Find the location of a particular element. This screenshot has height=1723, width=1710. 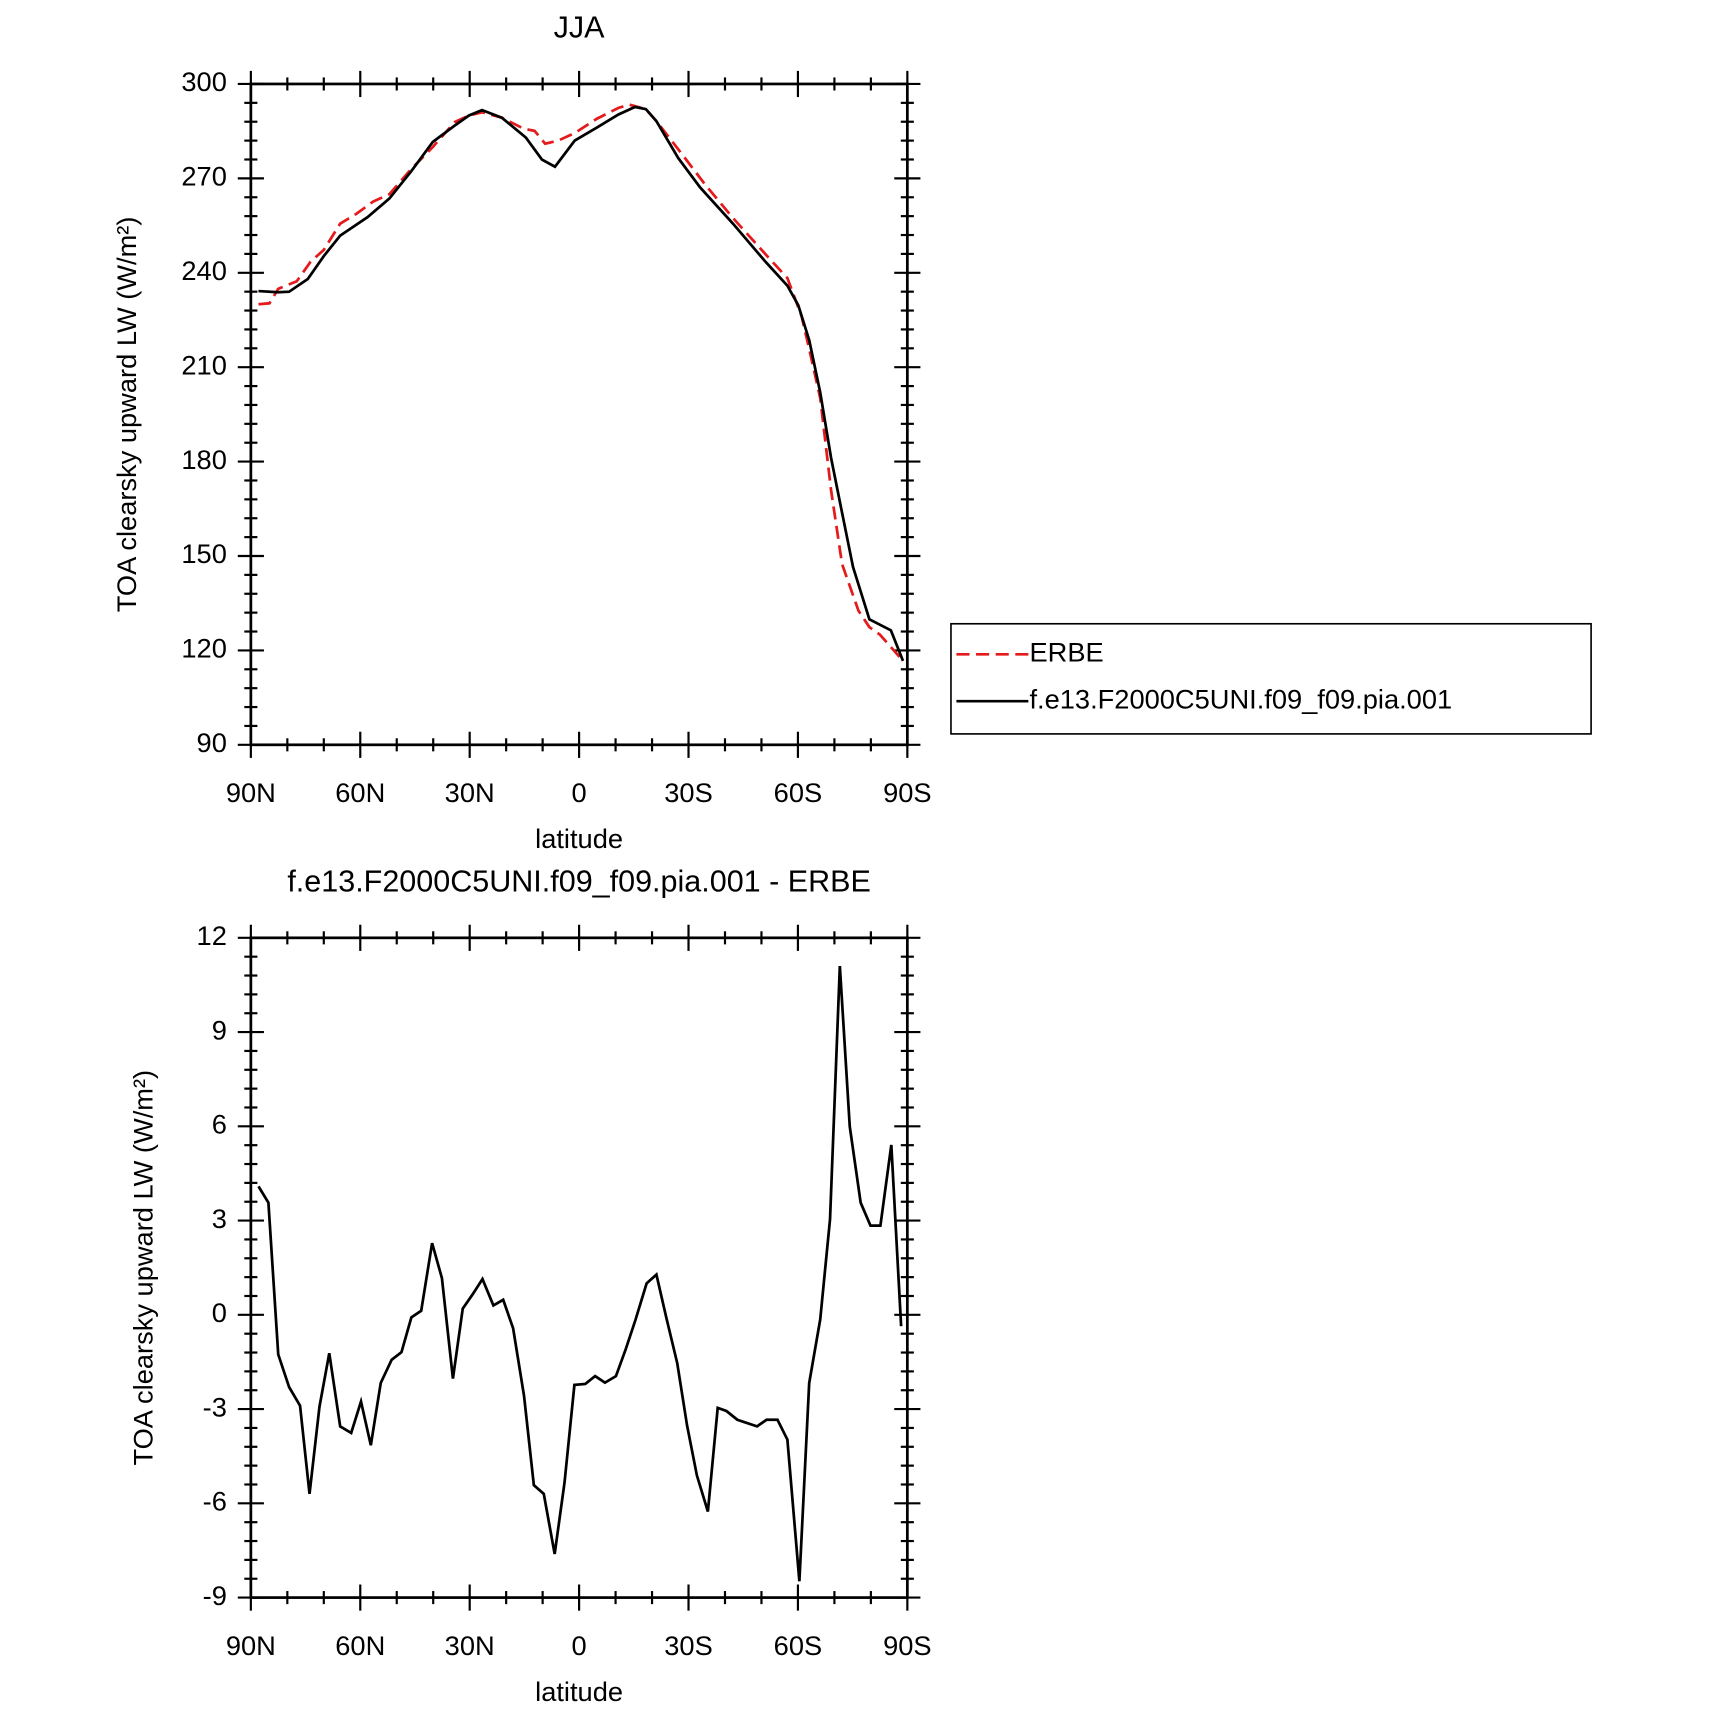

y-tick-label: 240 is located at coordinates (203, 270).